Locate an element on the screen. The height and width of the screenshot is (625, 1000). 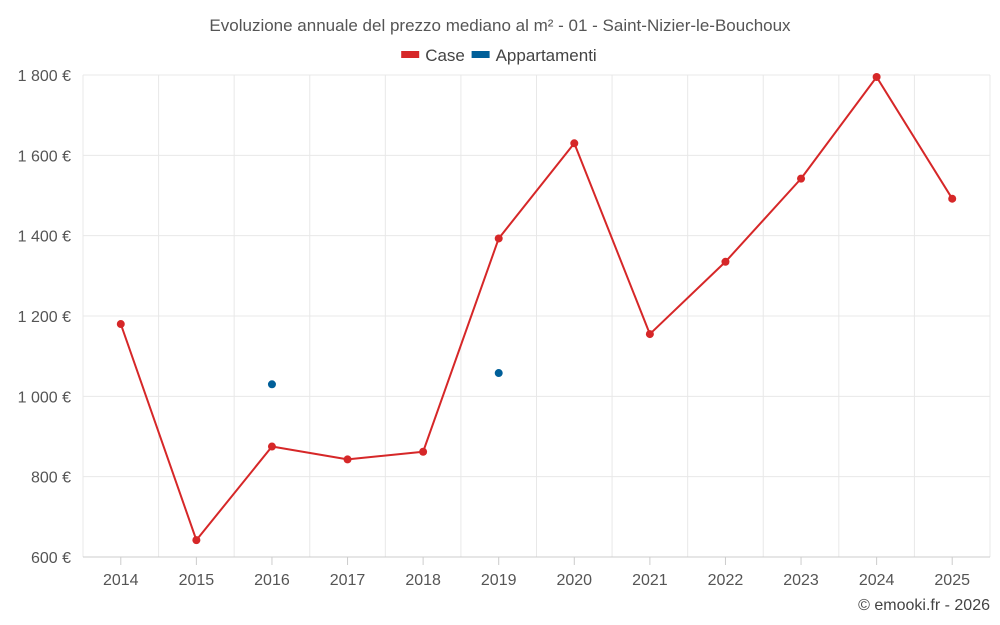
x-tick-label: 2022 is located at coordinates (726, 580).